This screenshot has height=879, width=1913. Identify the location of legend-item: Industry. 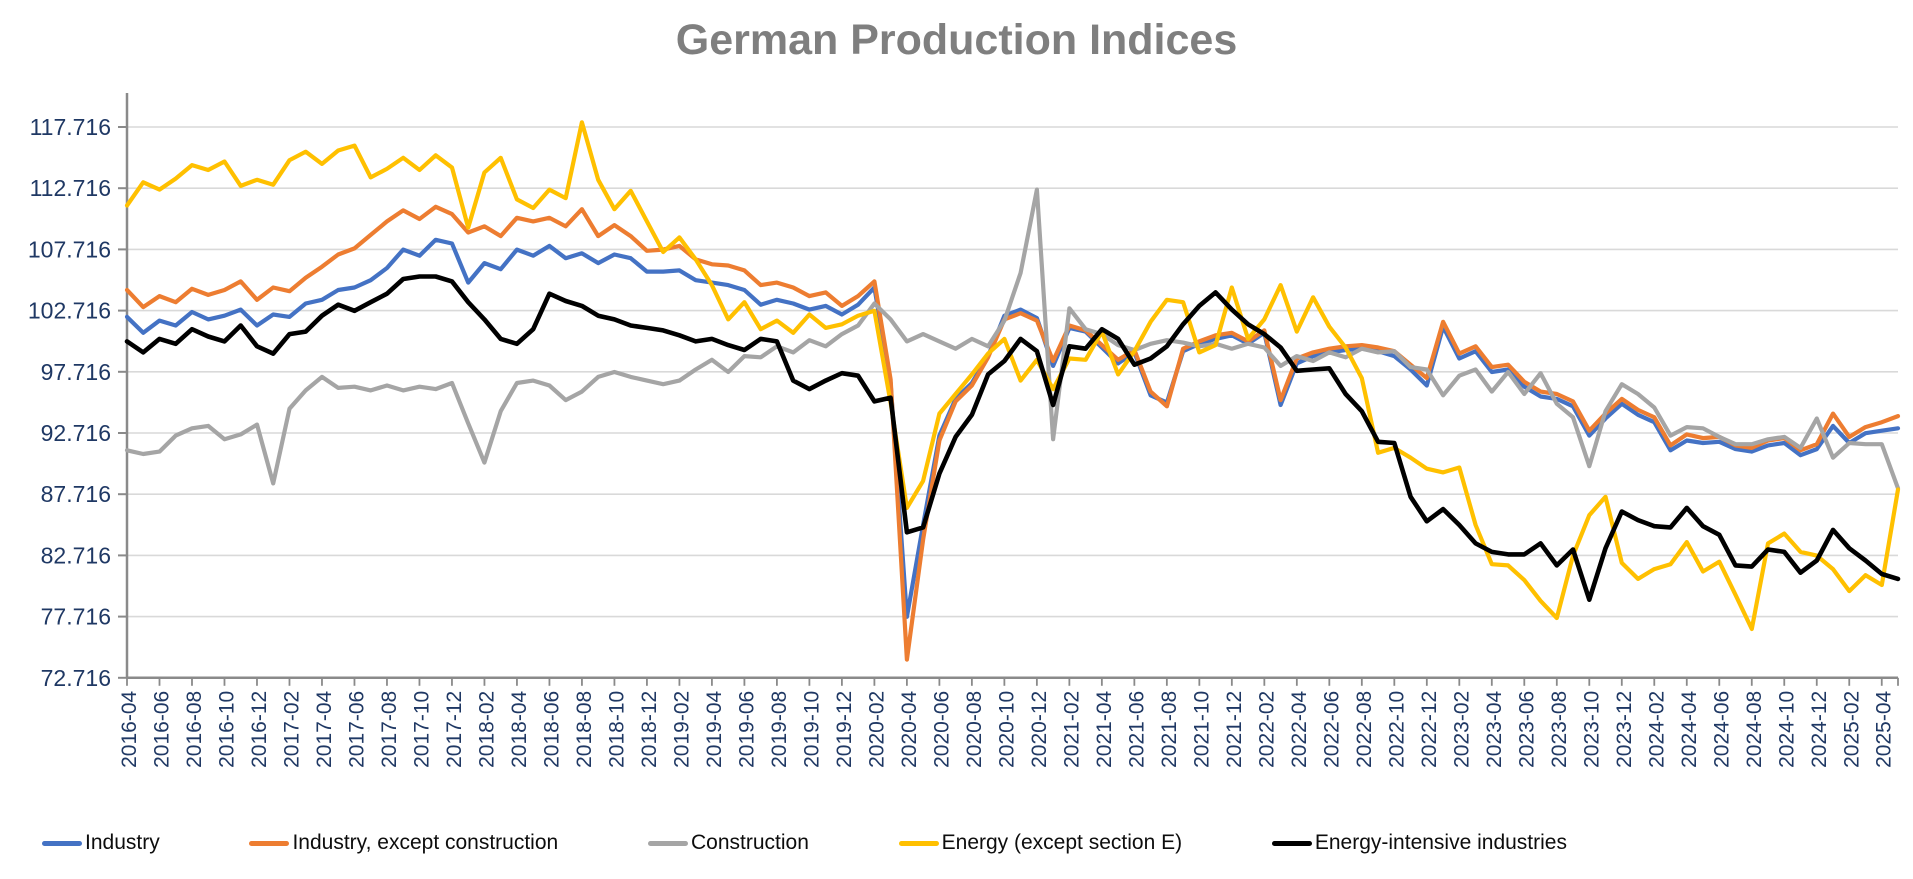
(101, 843).